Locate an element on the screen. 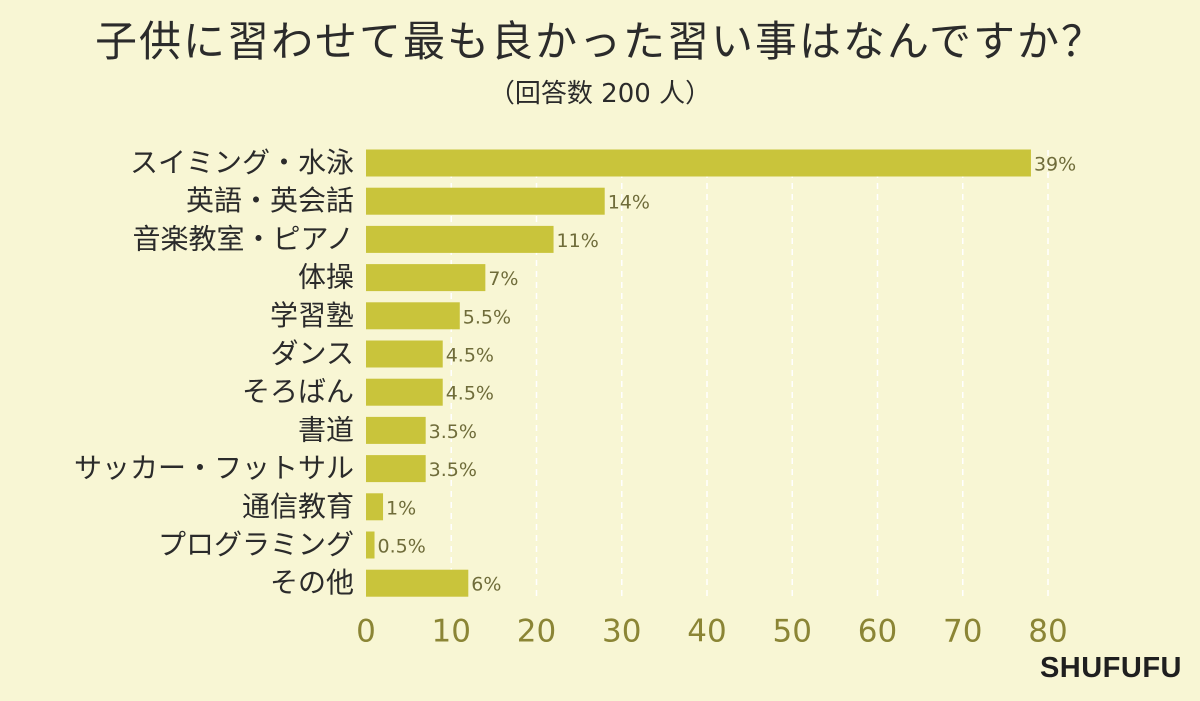  data-label: 14% is located at coordinates (629, 203).